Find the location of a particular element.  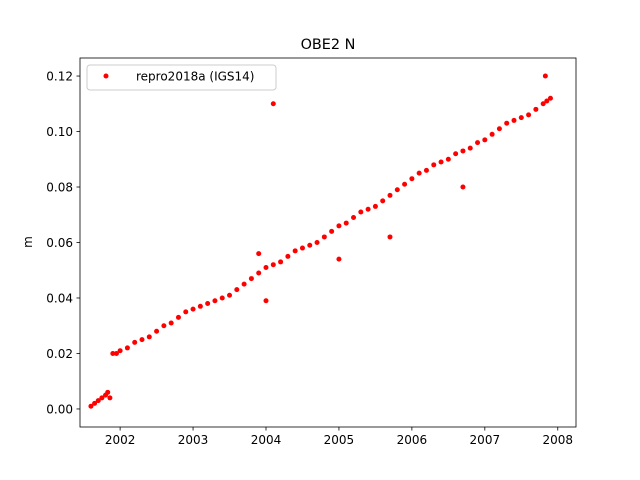

y-tick-label: 0.02 is located at coordinates (59, 354).